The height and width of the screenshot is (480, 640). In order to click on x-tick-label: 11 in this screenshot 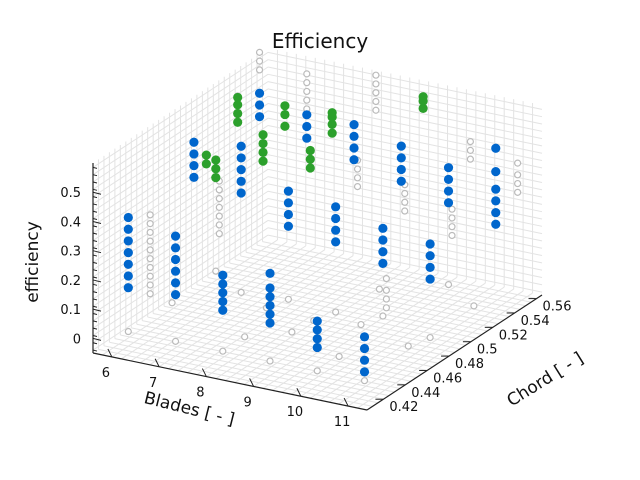, I will do `click(342, 422)`.